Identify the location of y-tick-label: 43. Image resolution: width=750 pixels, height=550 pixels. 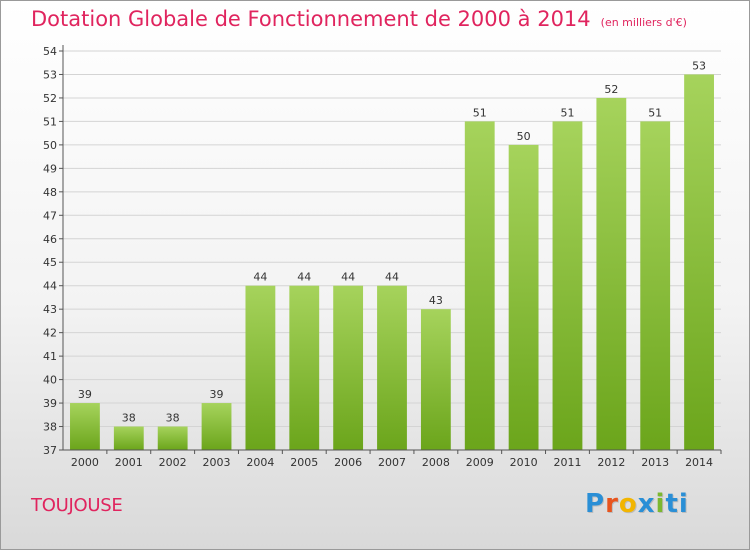
(50, 309).